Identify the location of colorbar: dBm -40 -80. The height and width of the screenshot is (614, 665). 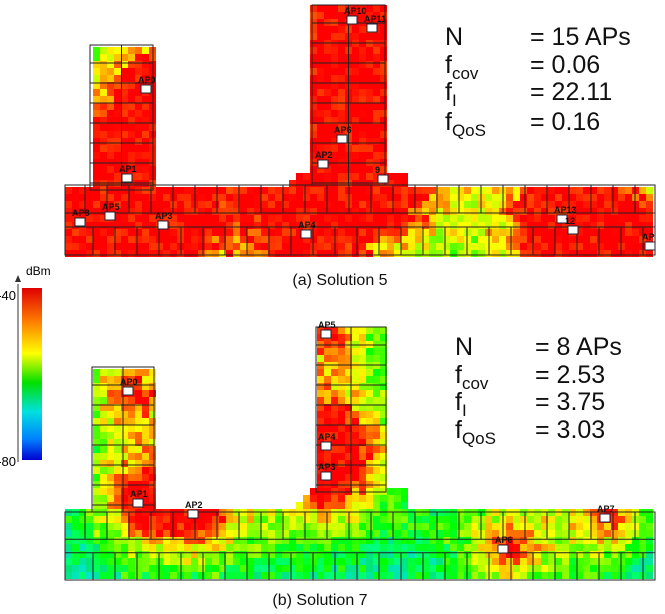
(25, 366).